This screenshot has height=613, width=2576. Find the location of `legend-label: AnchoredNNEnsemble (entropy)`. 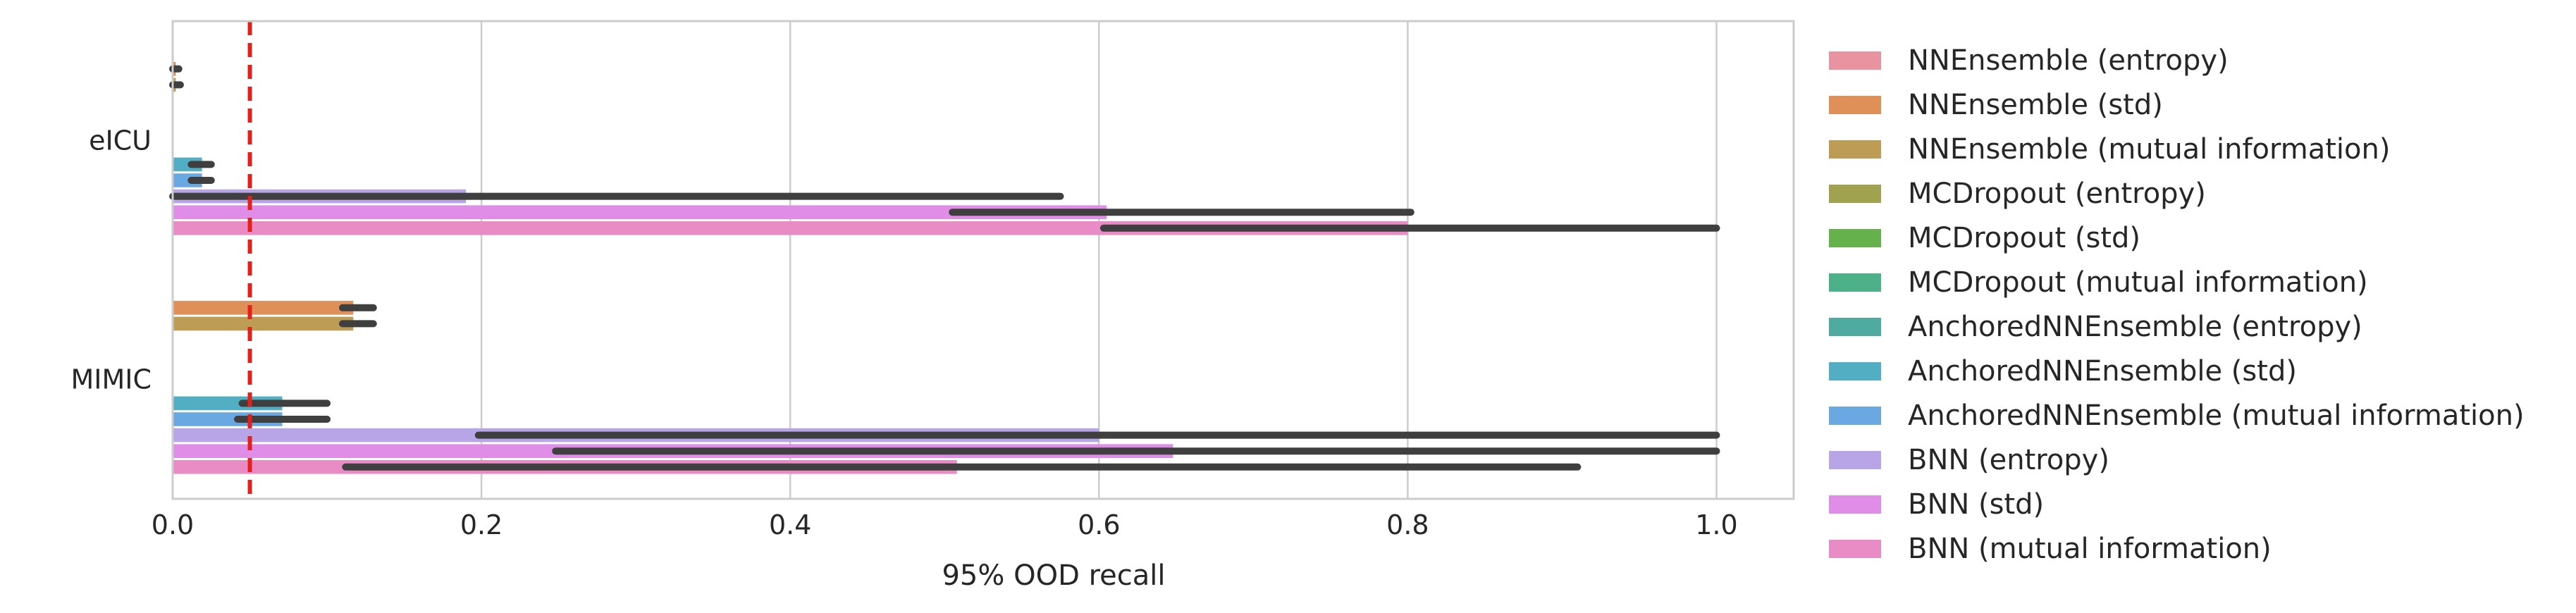

legend-label: AnchoredNNEnsemble (entropy) is located at coordinates (2135, 327).